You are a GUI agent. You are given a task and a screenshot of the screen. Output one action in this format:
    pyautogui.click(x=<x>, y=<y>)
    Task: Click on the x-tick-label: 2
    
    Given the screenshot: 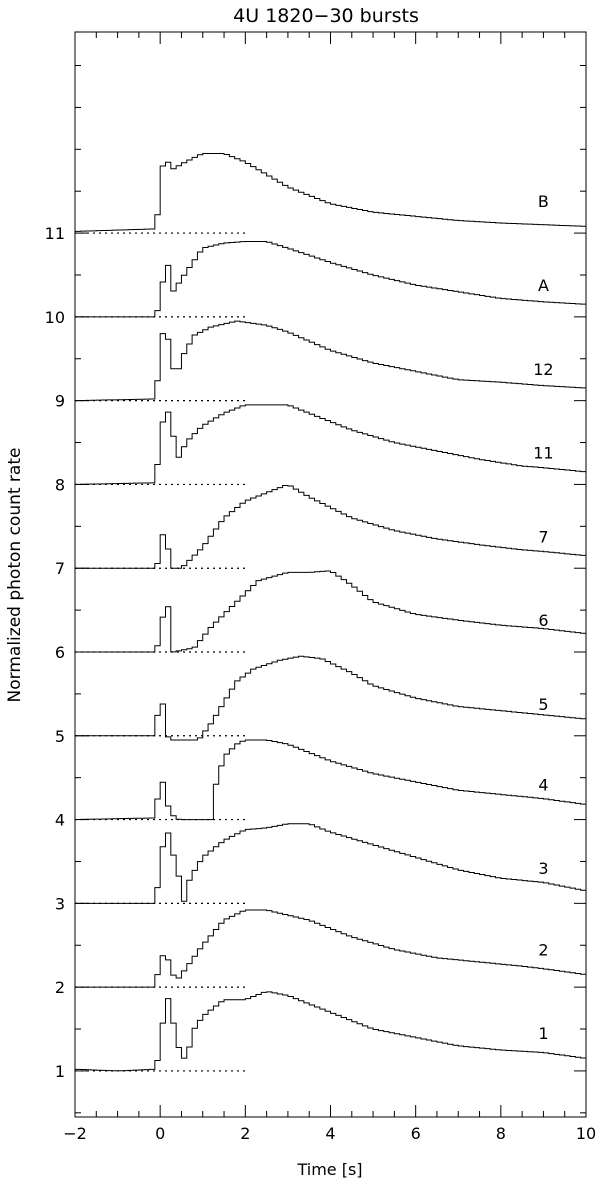 What is the action you would take?
    pyautogui.click(x=245, y=1133)
    